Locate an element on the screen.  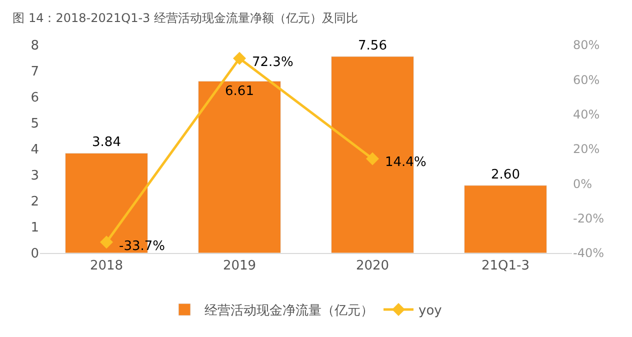
y2-tick-label: 60% is located at coordinates (586, 79).